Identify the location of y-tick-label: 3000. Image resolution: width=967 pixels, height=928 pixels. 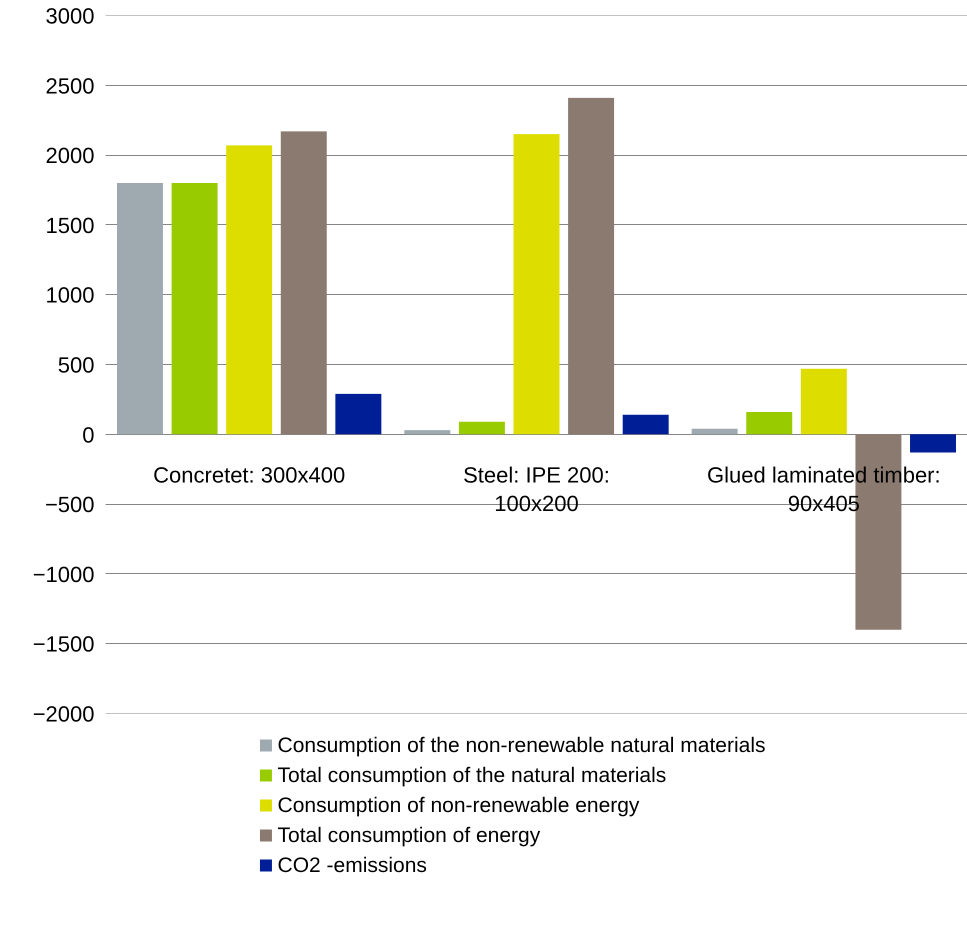
(70, 16).